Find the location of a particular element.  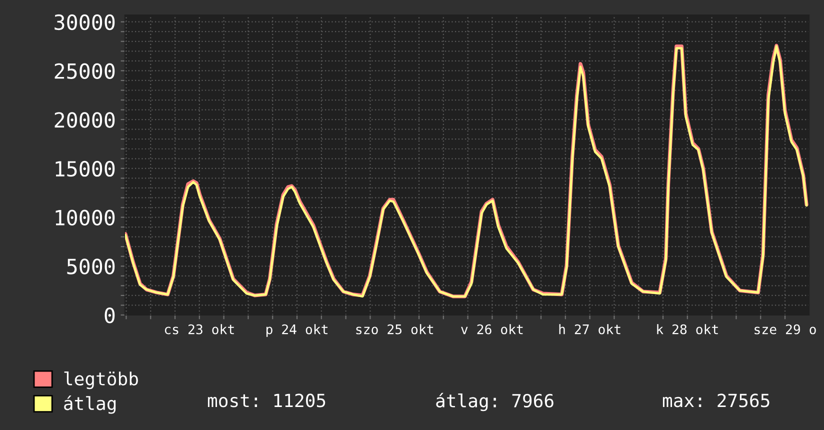

y-tick-label: 25000 is located at coordinates (84, 71).